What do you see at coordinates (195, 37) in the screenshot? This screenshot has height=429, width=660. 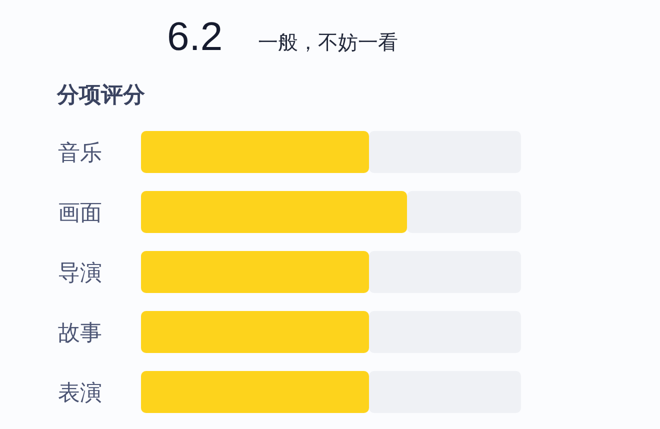 I see `text: 6.2` at bounding box center [195, 37].